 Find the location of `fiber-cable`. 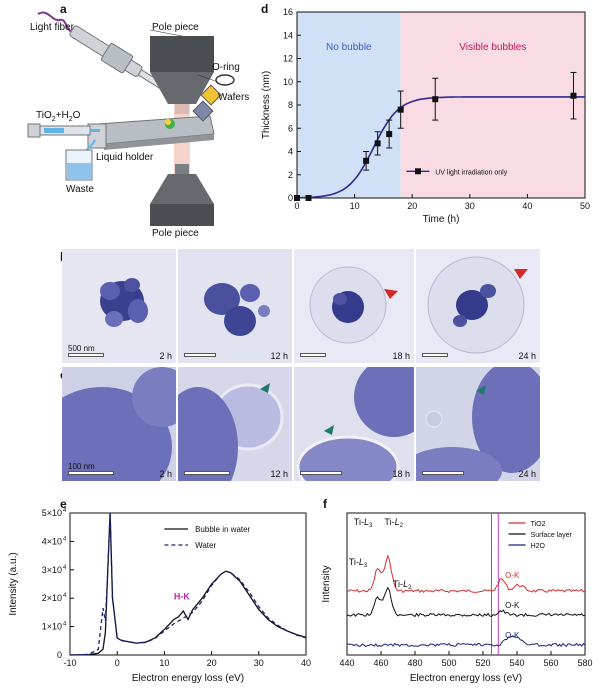

fiber-cable is located at coordinates (55, 22).